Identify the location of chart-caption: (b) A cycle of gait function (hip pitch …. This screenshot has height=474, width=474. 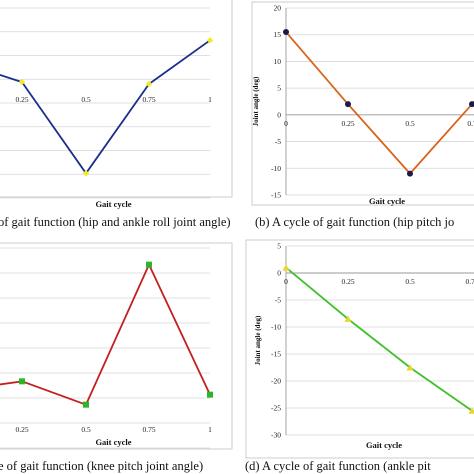
(354, 222).